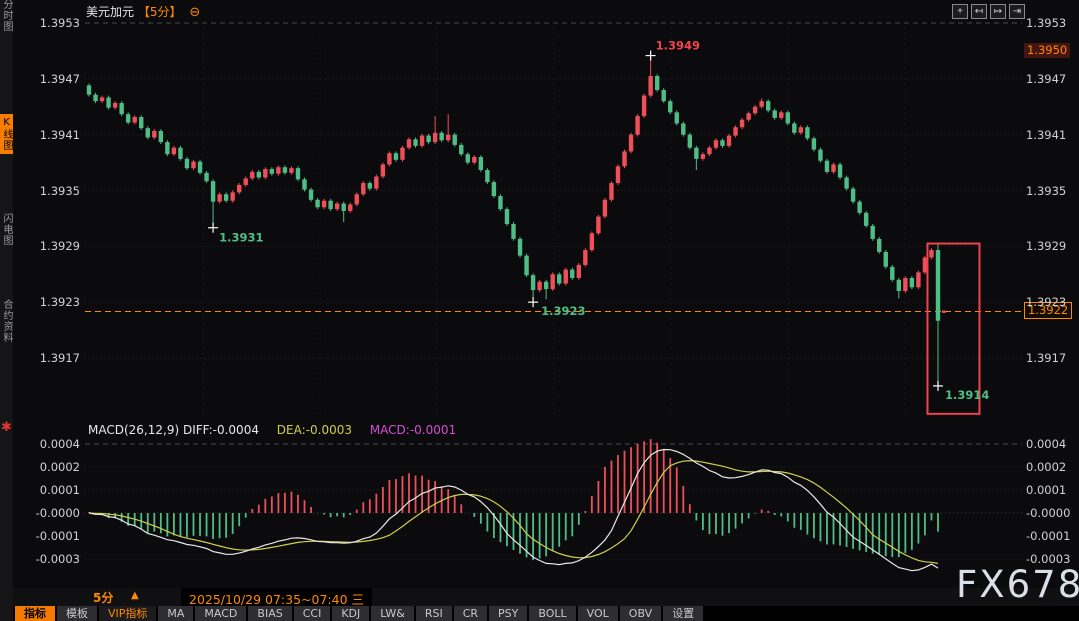  What do you see at coordinates (128, 613) in the screenshot?
I see `menu-item-2: VIP指标` at bounding box center [128, 613].